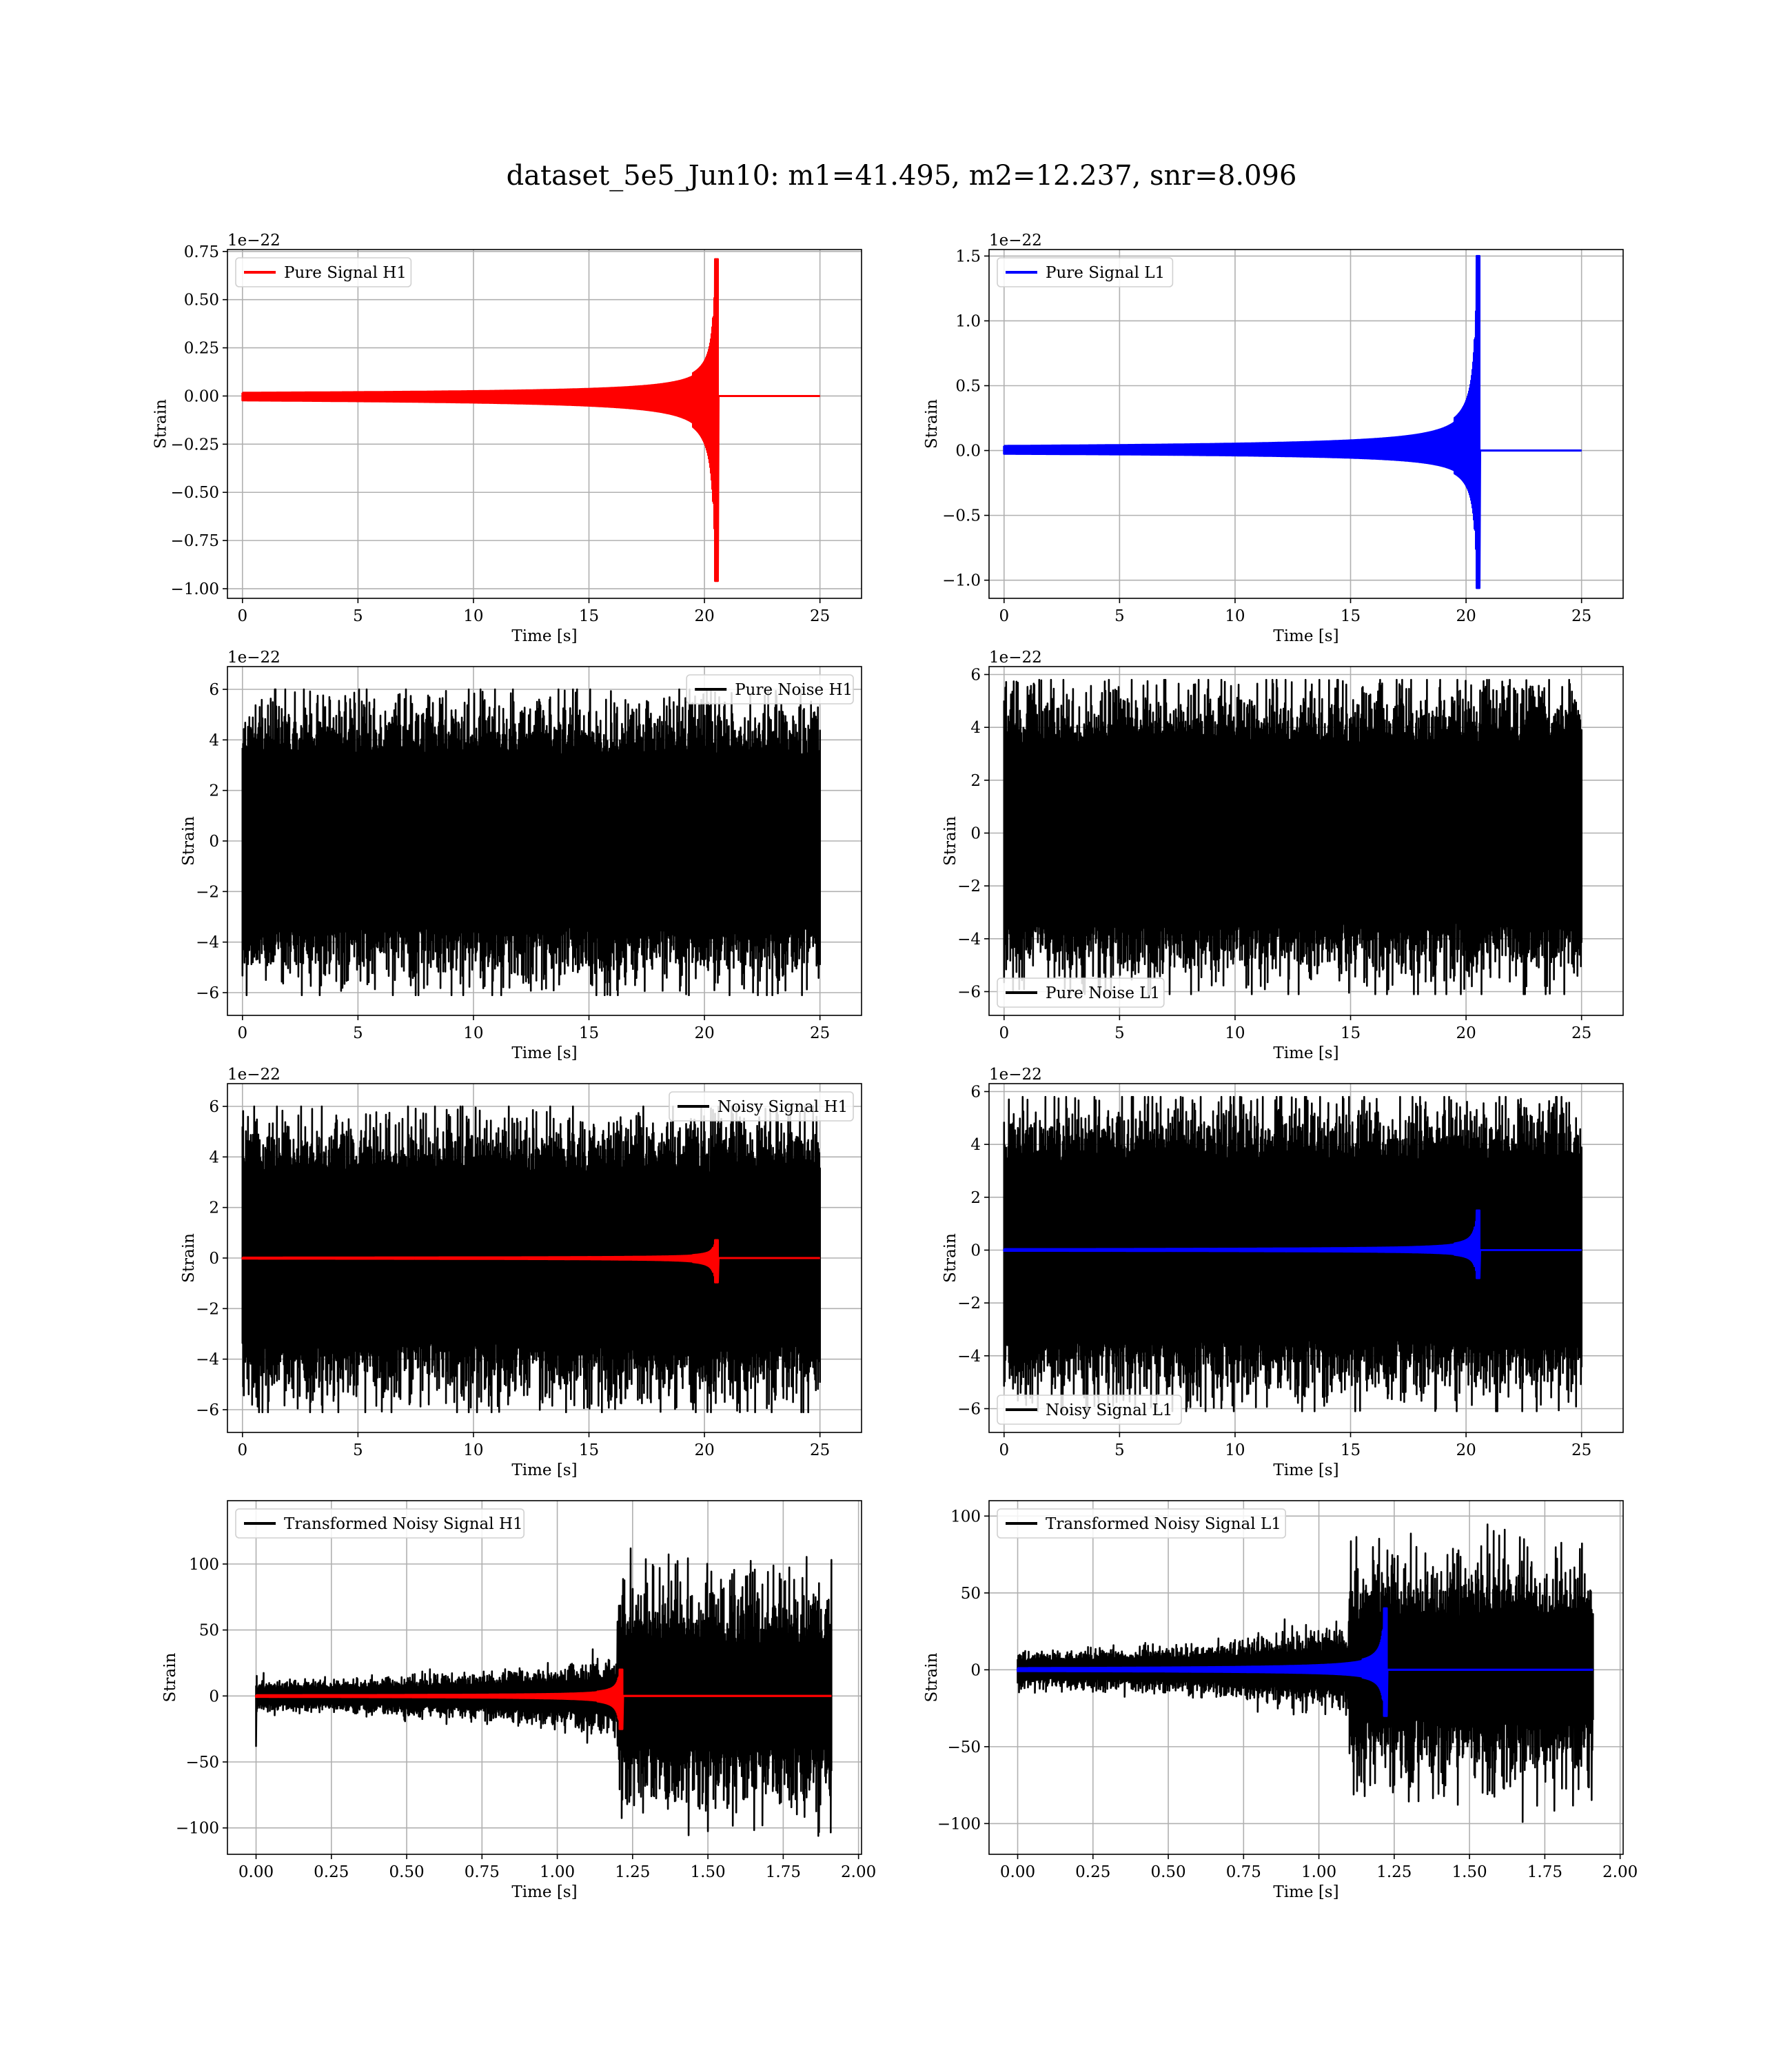 The image size is (1792, 2068). I want to click on legend: Pure Signal L1, so click(1085, 272).